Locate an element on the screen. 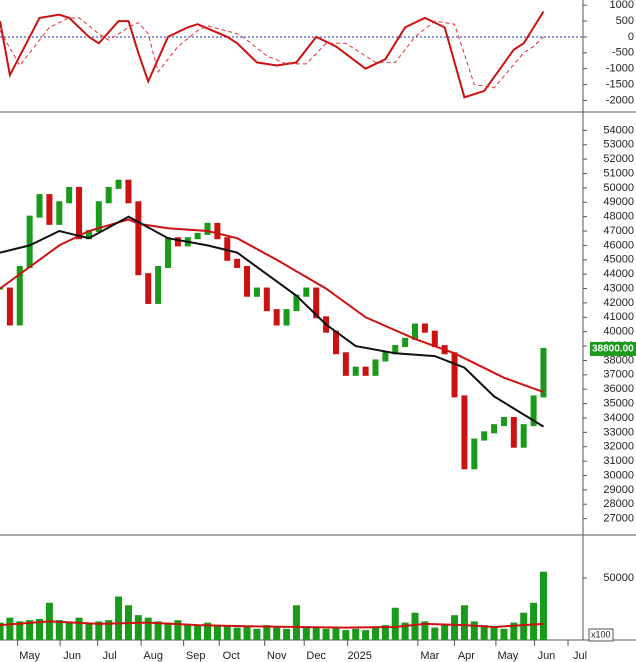 The image size is (636, 662). y-tick-label: 49000 is located at coordinates (618, 202).